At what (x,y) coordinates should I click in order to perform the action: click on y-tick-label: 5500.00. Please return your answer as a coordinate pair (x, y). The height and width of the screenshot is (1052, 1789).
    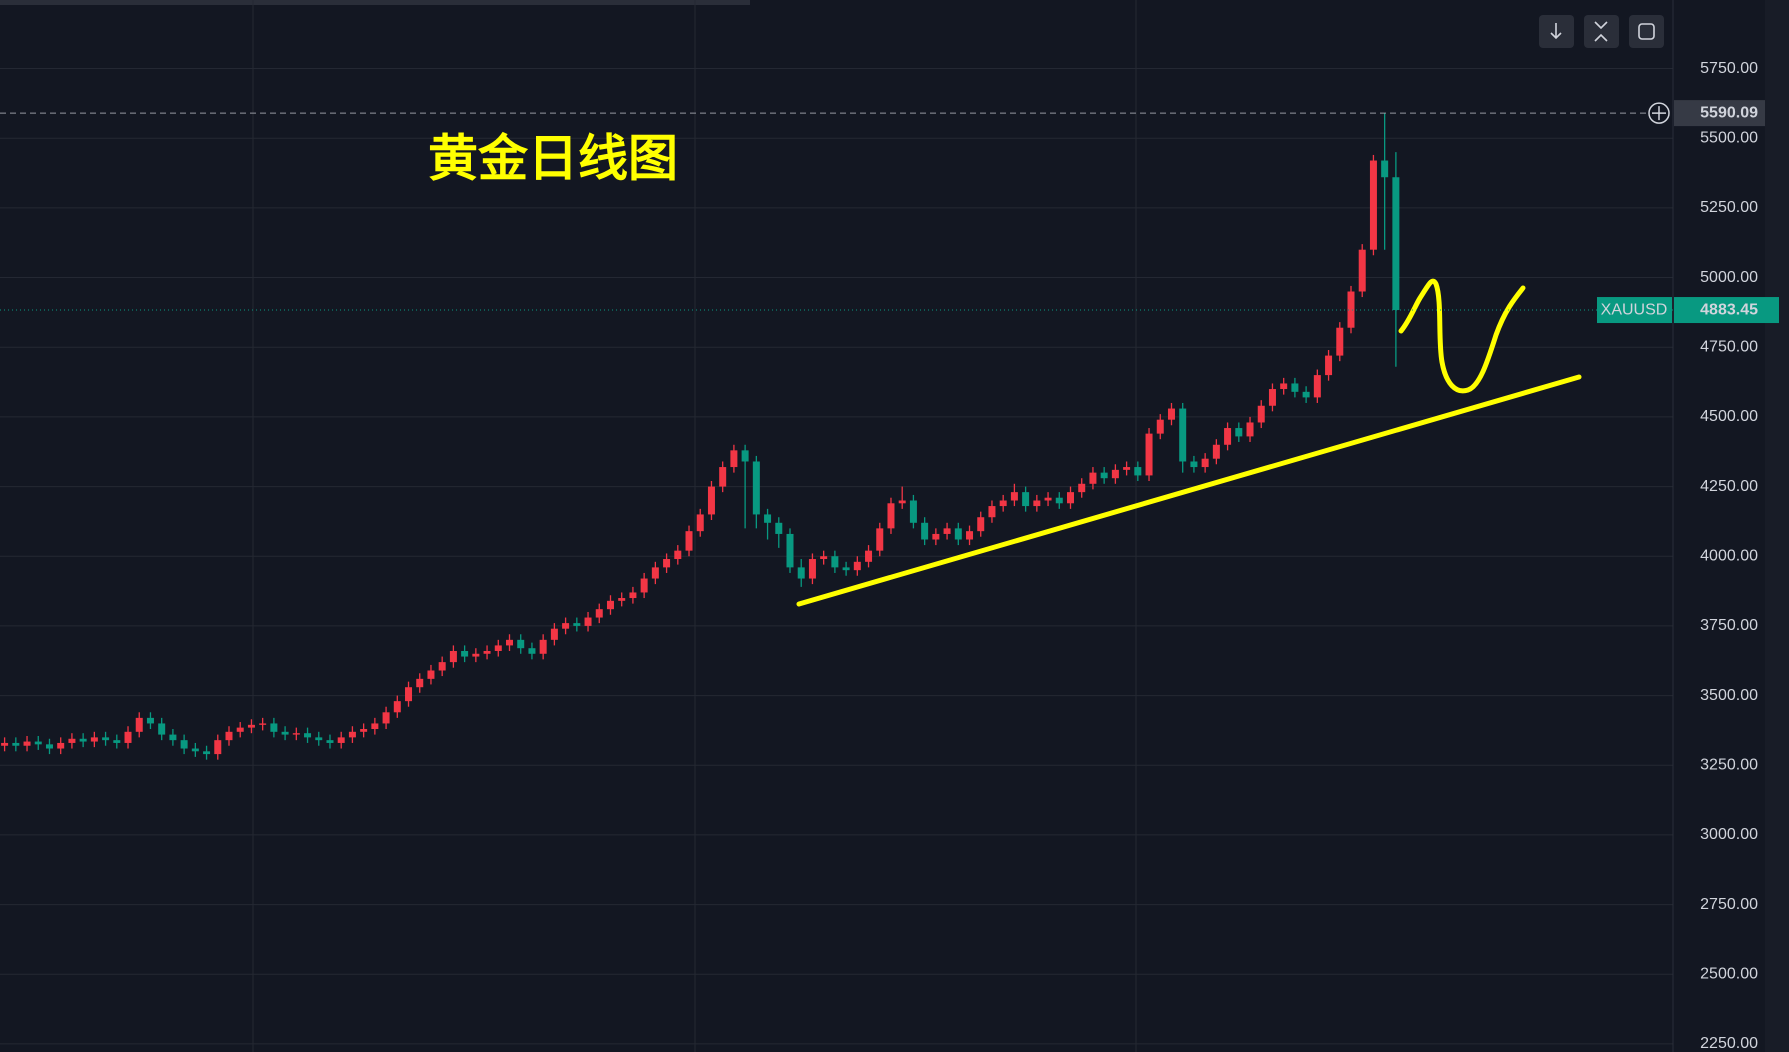
    Looking at the image, I should click on (1729, 137).